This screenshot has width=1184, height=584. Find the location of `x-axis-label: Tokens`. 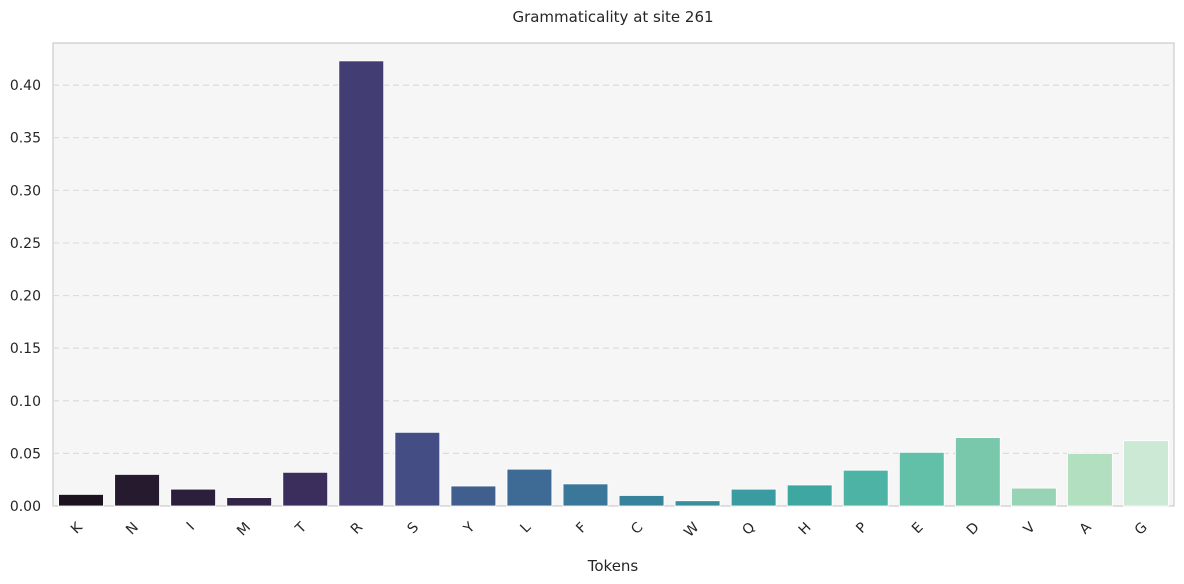

x-axis-label: Tokens is located at coordinates (613, 566).